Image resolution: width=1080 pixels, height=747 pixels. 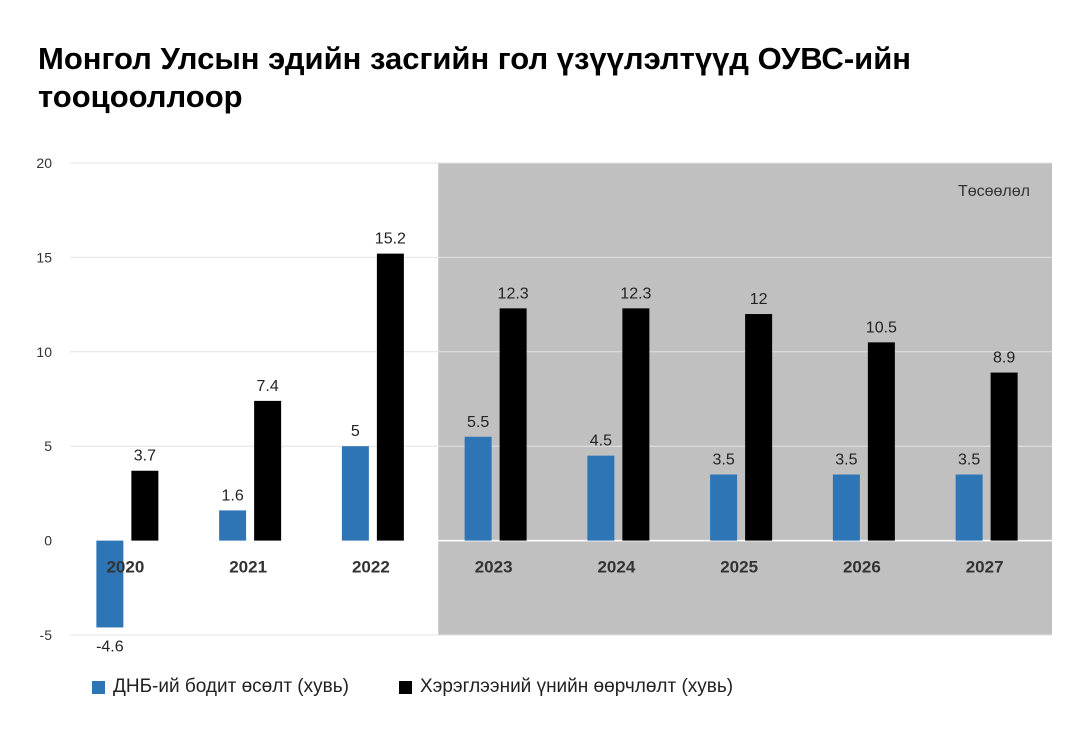 What do you see at coordinates (881, 327) in the screenshot?
I see `cpi-data-label: 10.5` at bounding box center [881, 327].